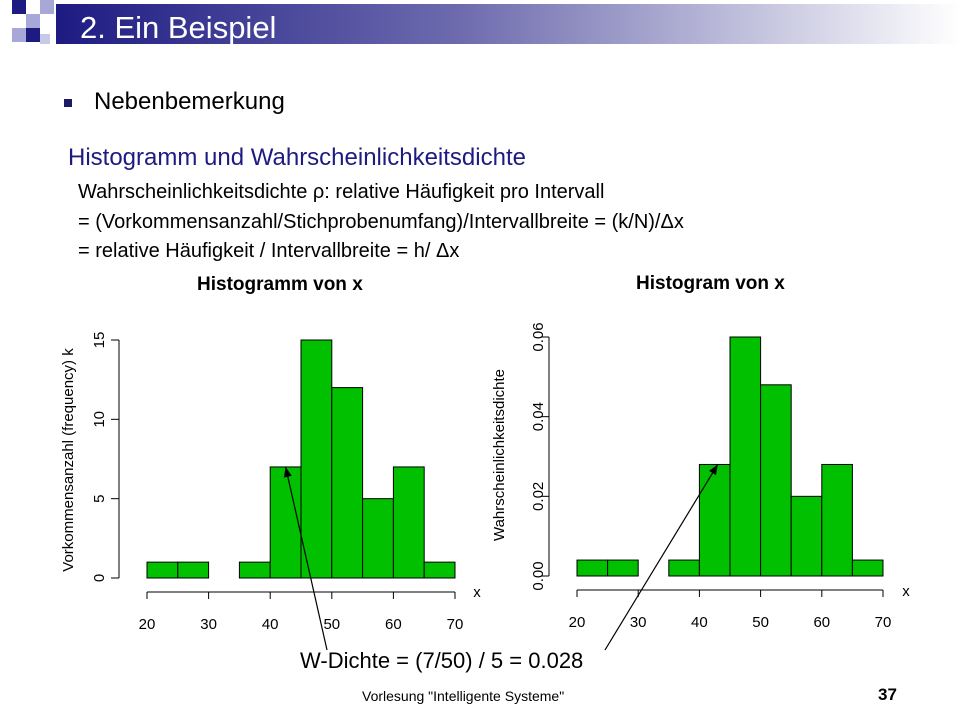 This screenshot has width=960, height=720. What do you see at coordinates (99, 419) in the screenshot?
I see `y-tick-label: 10` at bounding box center [99, 419].